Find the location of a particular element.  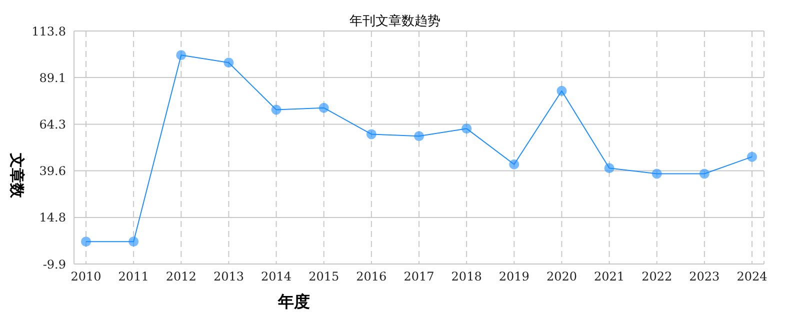

x-axis-title: 年度 is located at coordinates (294, 302).